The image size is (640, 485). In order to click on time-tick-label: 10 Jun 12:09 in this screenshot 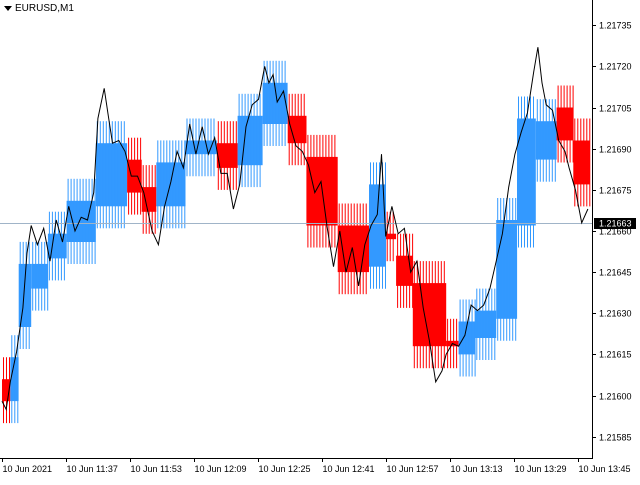, I will do `click(221, 469)`.